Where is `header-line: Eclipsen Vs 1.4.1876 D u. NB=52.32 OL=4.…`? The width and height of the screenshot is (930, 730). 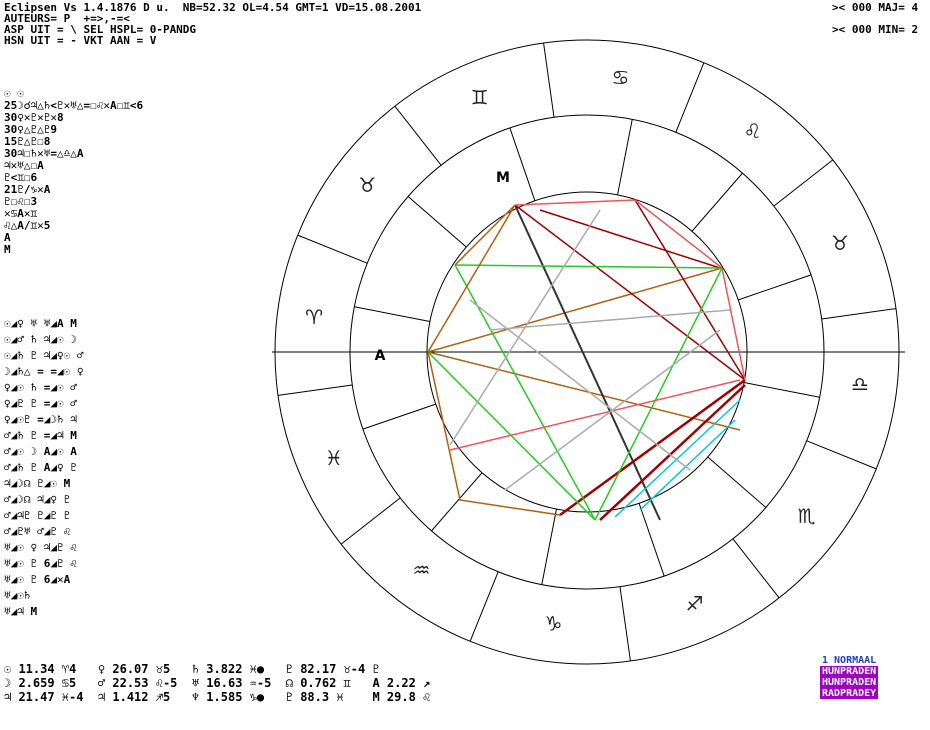
header-line: Eclipsen Vs 1.4.1876 D u. NB=52.32 OL=4.… is located at coordinates (213, 7).